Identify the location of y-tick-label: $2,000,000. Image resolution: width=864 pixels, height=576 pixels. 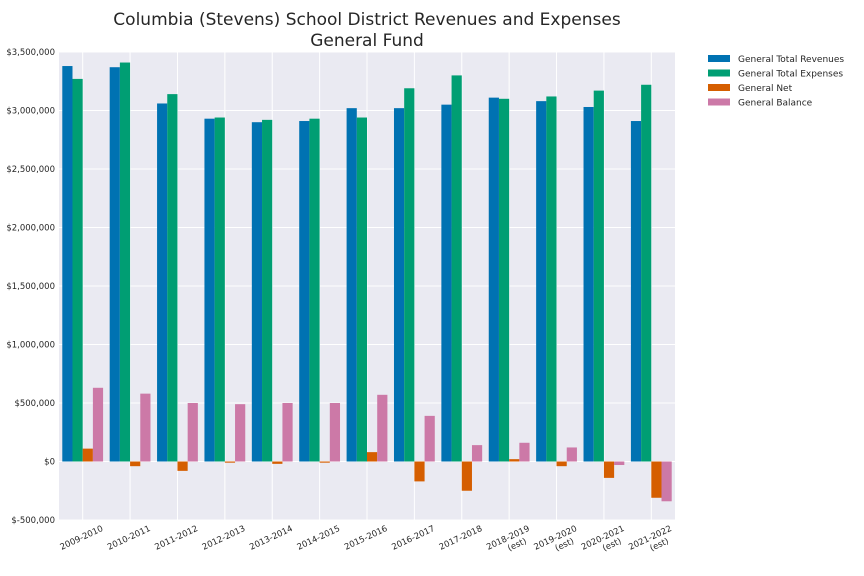
(30, 229).